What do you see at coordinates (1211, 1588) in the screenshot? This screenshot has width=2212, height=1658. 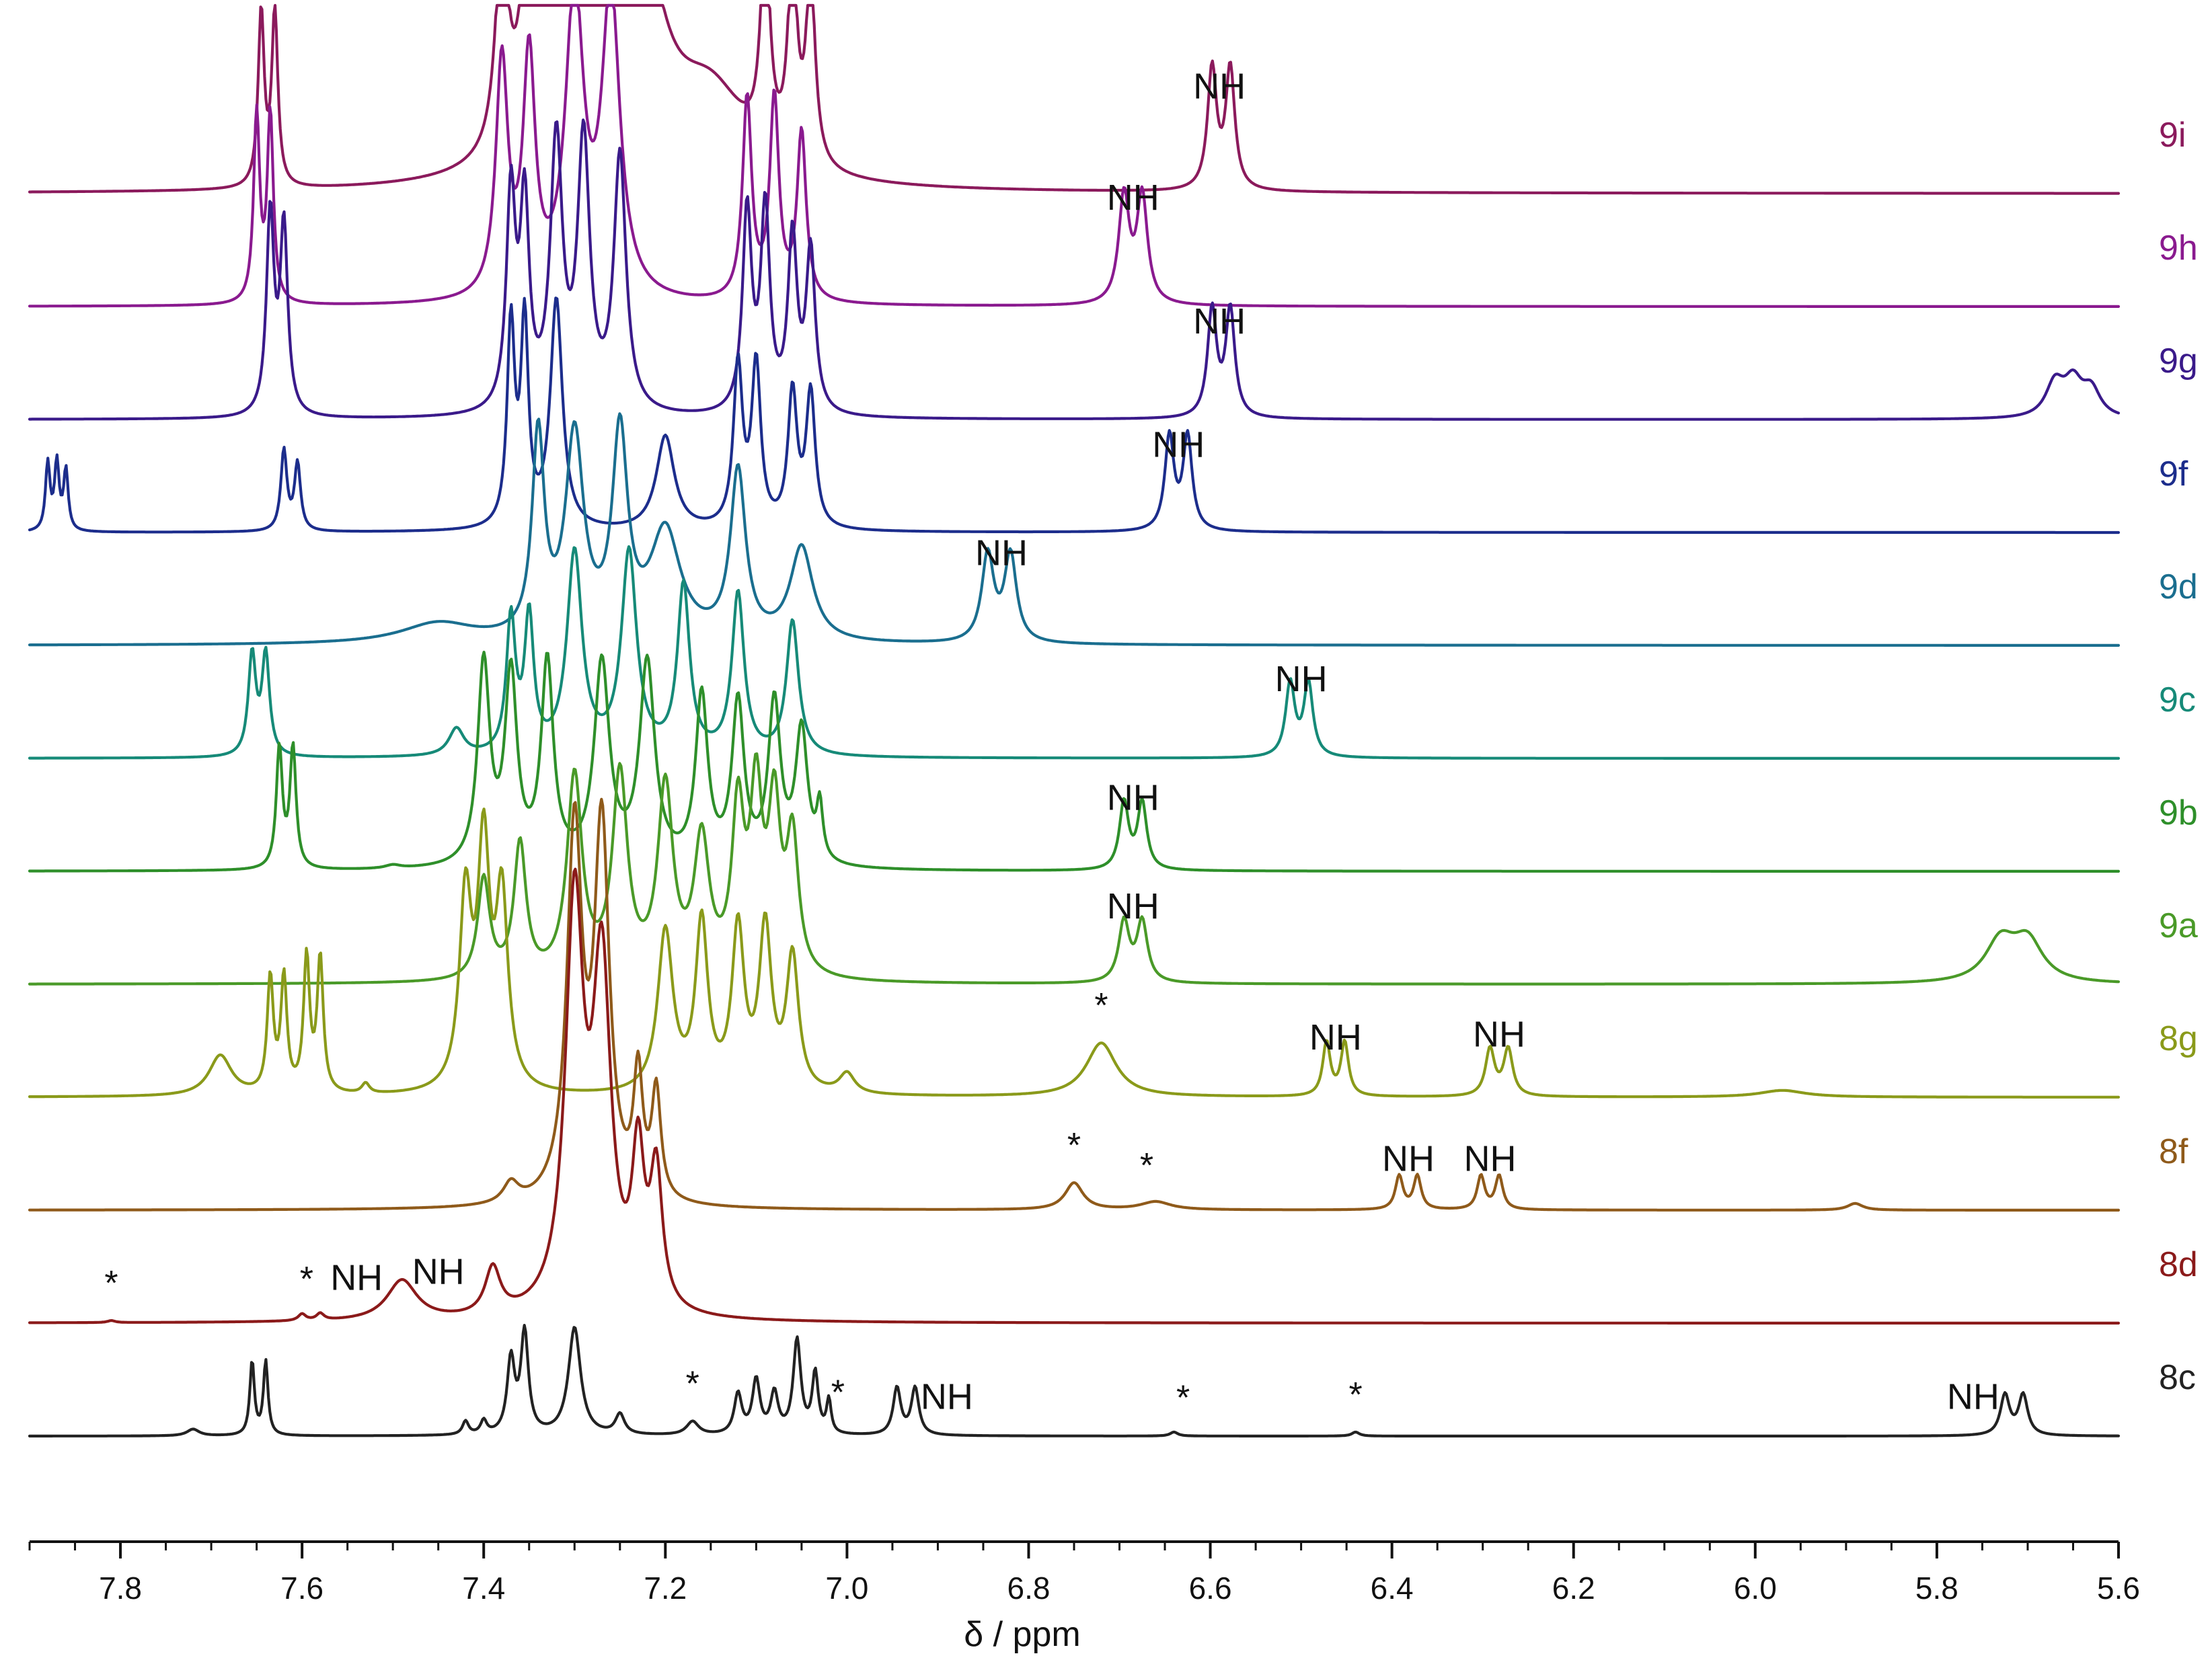 I see `x-tick-label: 6.6` at bounding box center [1211, 1588].